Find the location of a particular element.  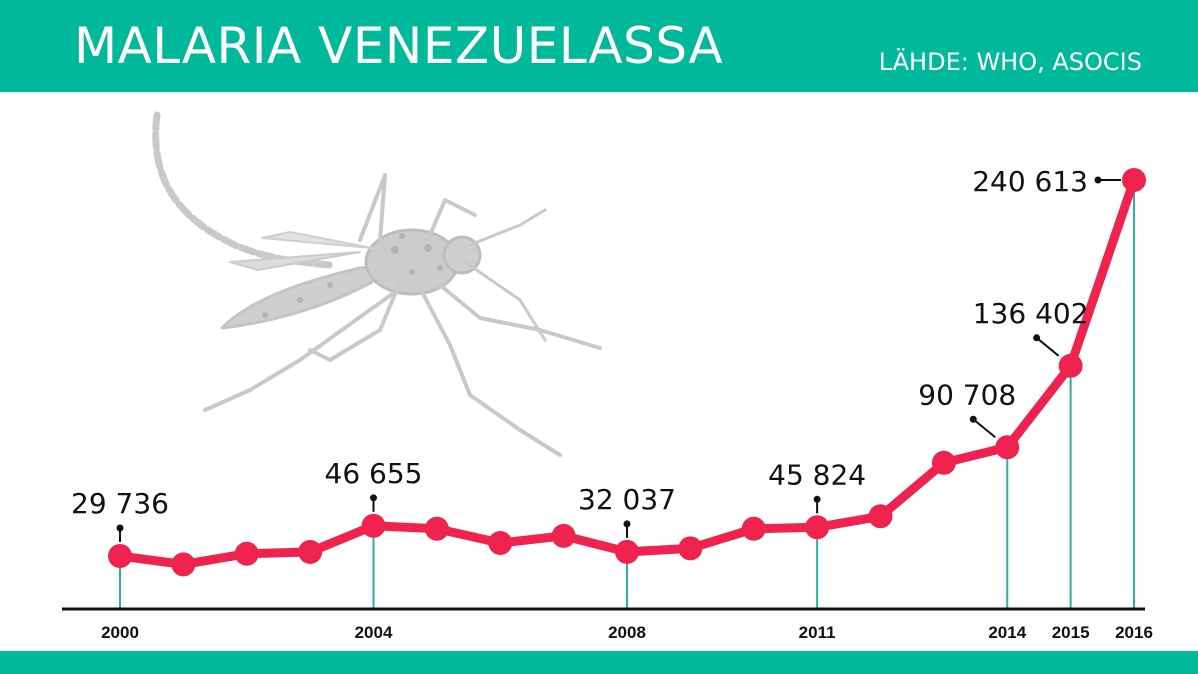

data-label: 136 402 is located at coordinates (1031, 313).